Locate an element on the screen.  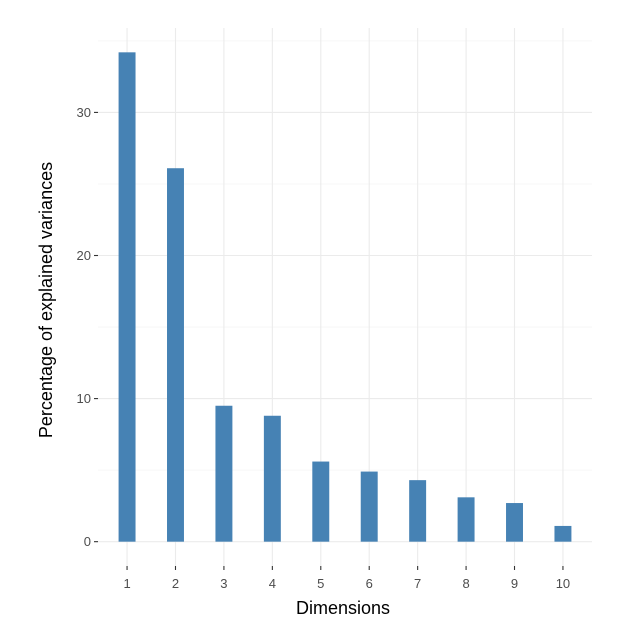
y-tick-label: 20 is located at coordinates (84, 255).